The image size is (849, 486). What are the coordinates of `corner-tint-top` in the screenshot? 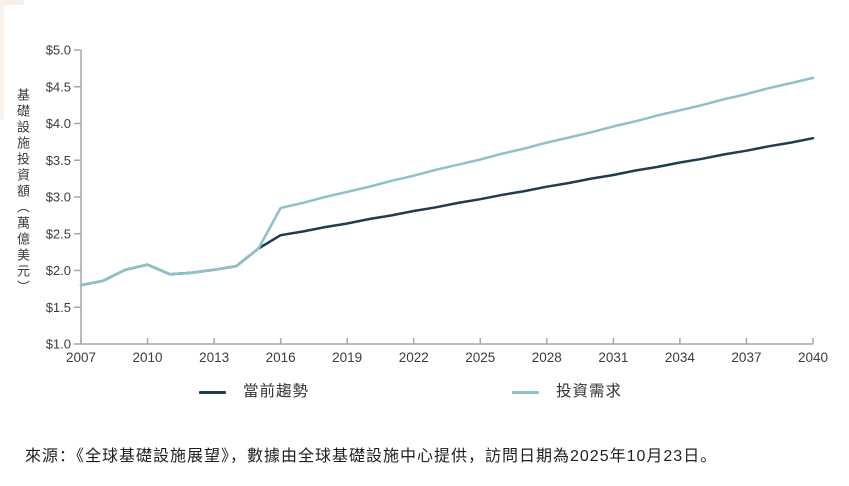 It's located at (14, 2).